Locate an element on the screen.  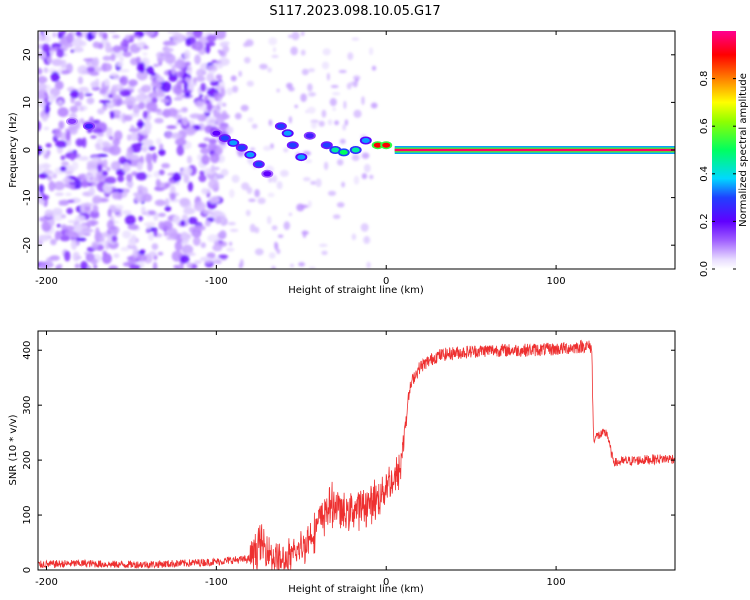
colorbar-gradient is located at coordinates (724, 150).